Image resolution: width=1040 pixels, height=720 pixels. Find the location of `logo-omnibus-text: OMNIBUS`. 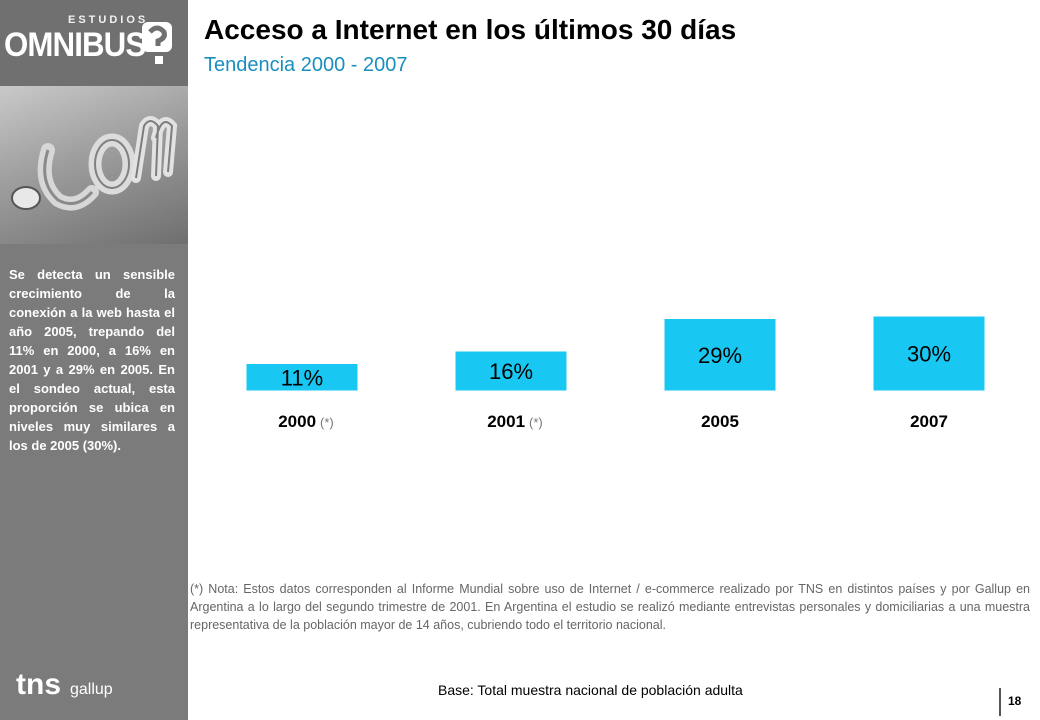

logo-omnibus-text: OMNIBUS is located at coordinates (75, 45).